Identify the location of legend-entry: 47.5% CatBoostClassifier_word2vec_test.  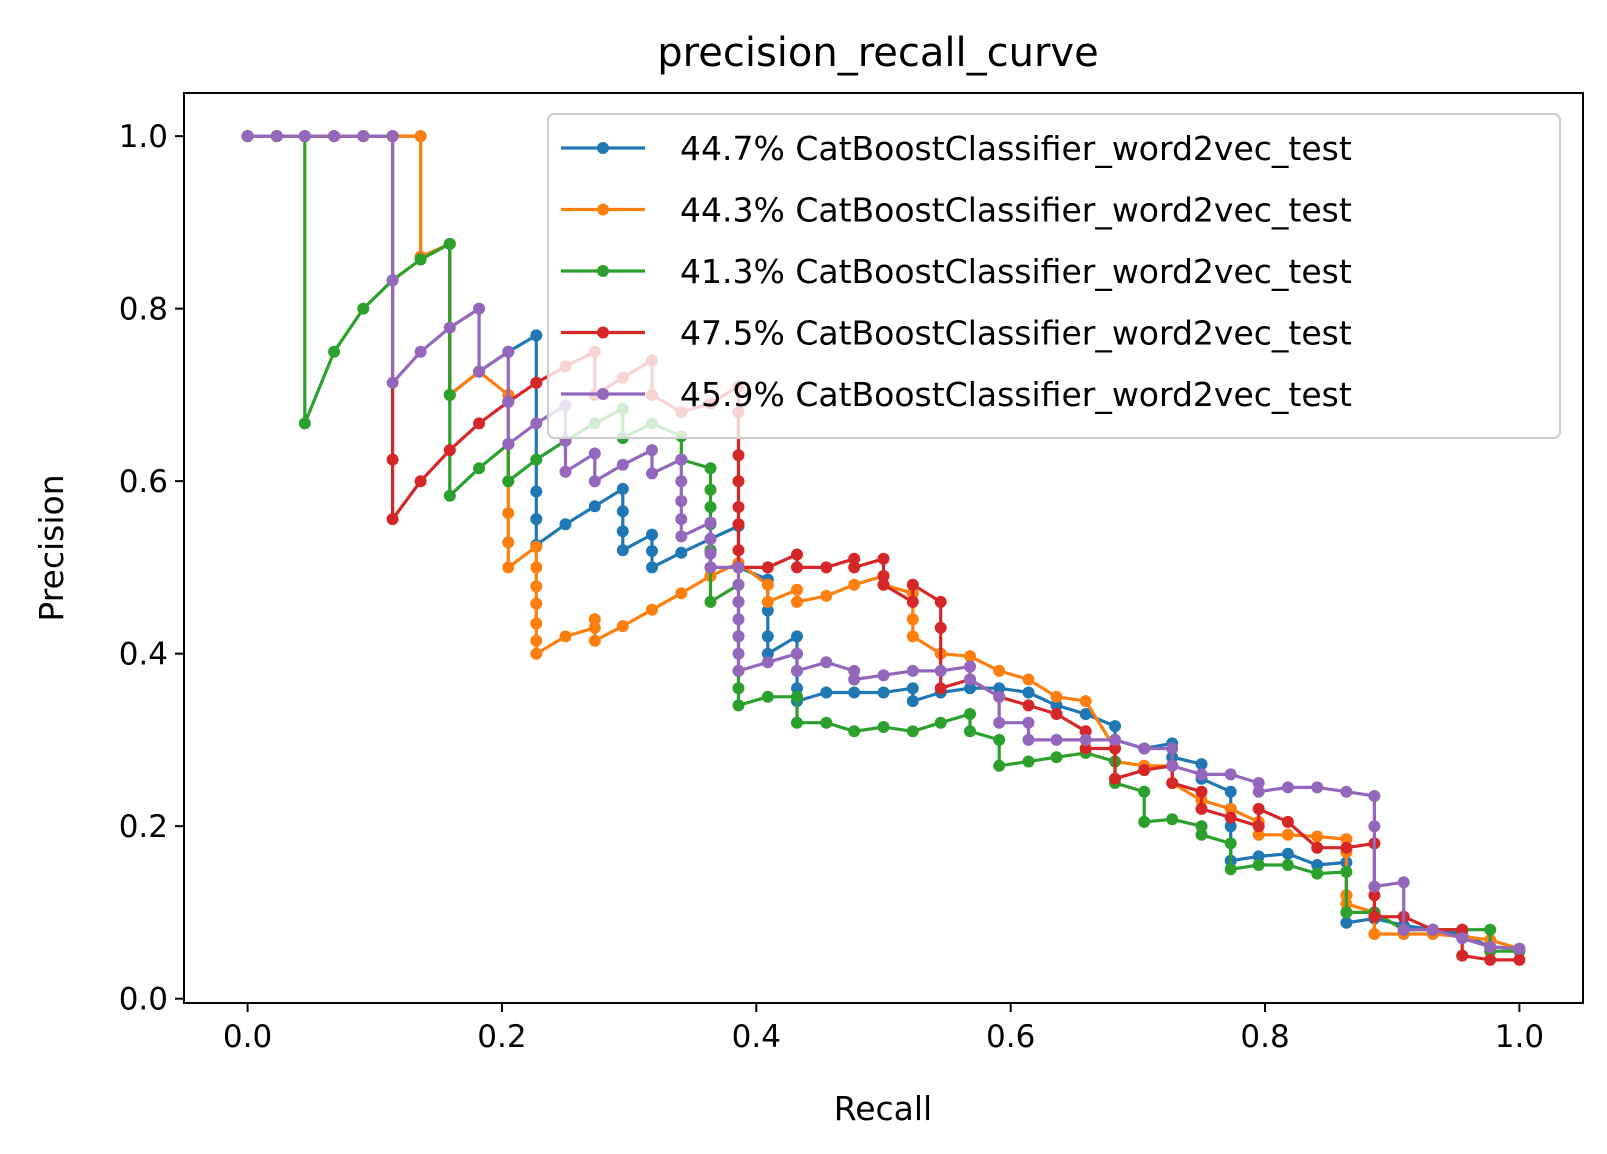
(1016, 333).